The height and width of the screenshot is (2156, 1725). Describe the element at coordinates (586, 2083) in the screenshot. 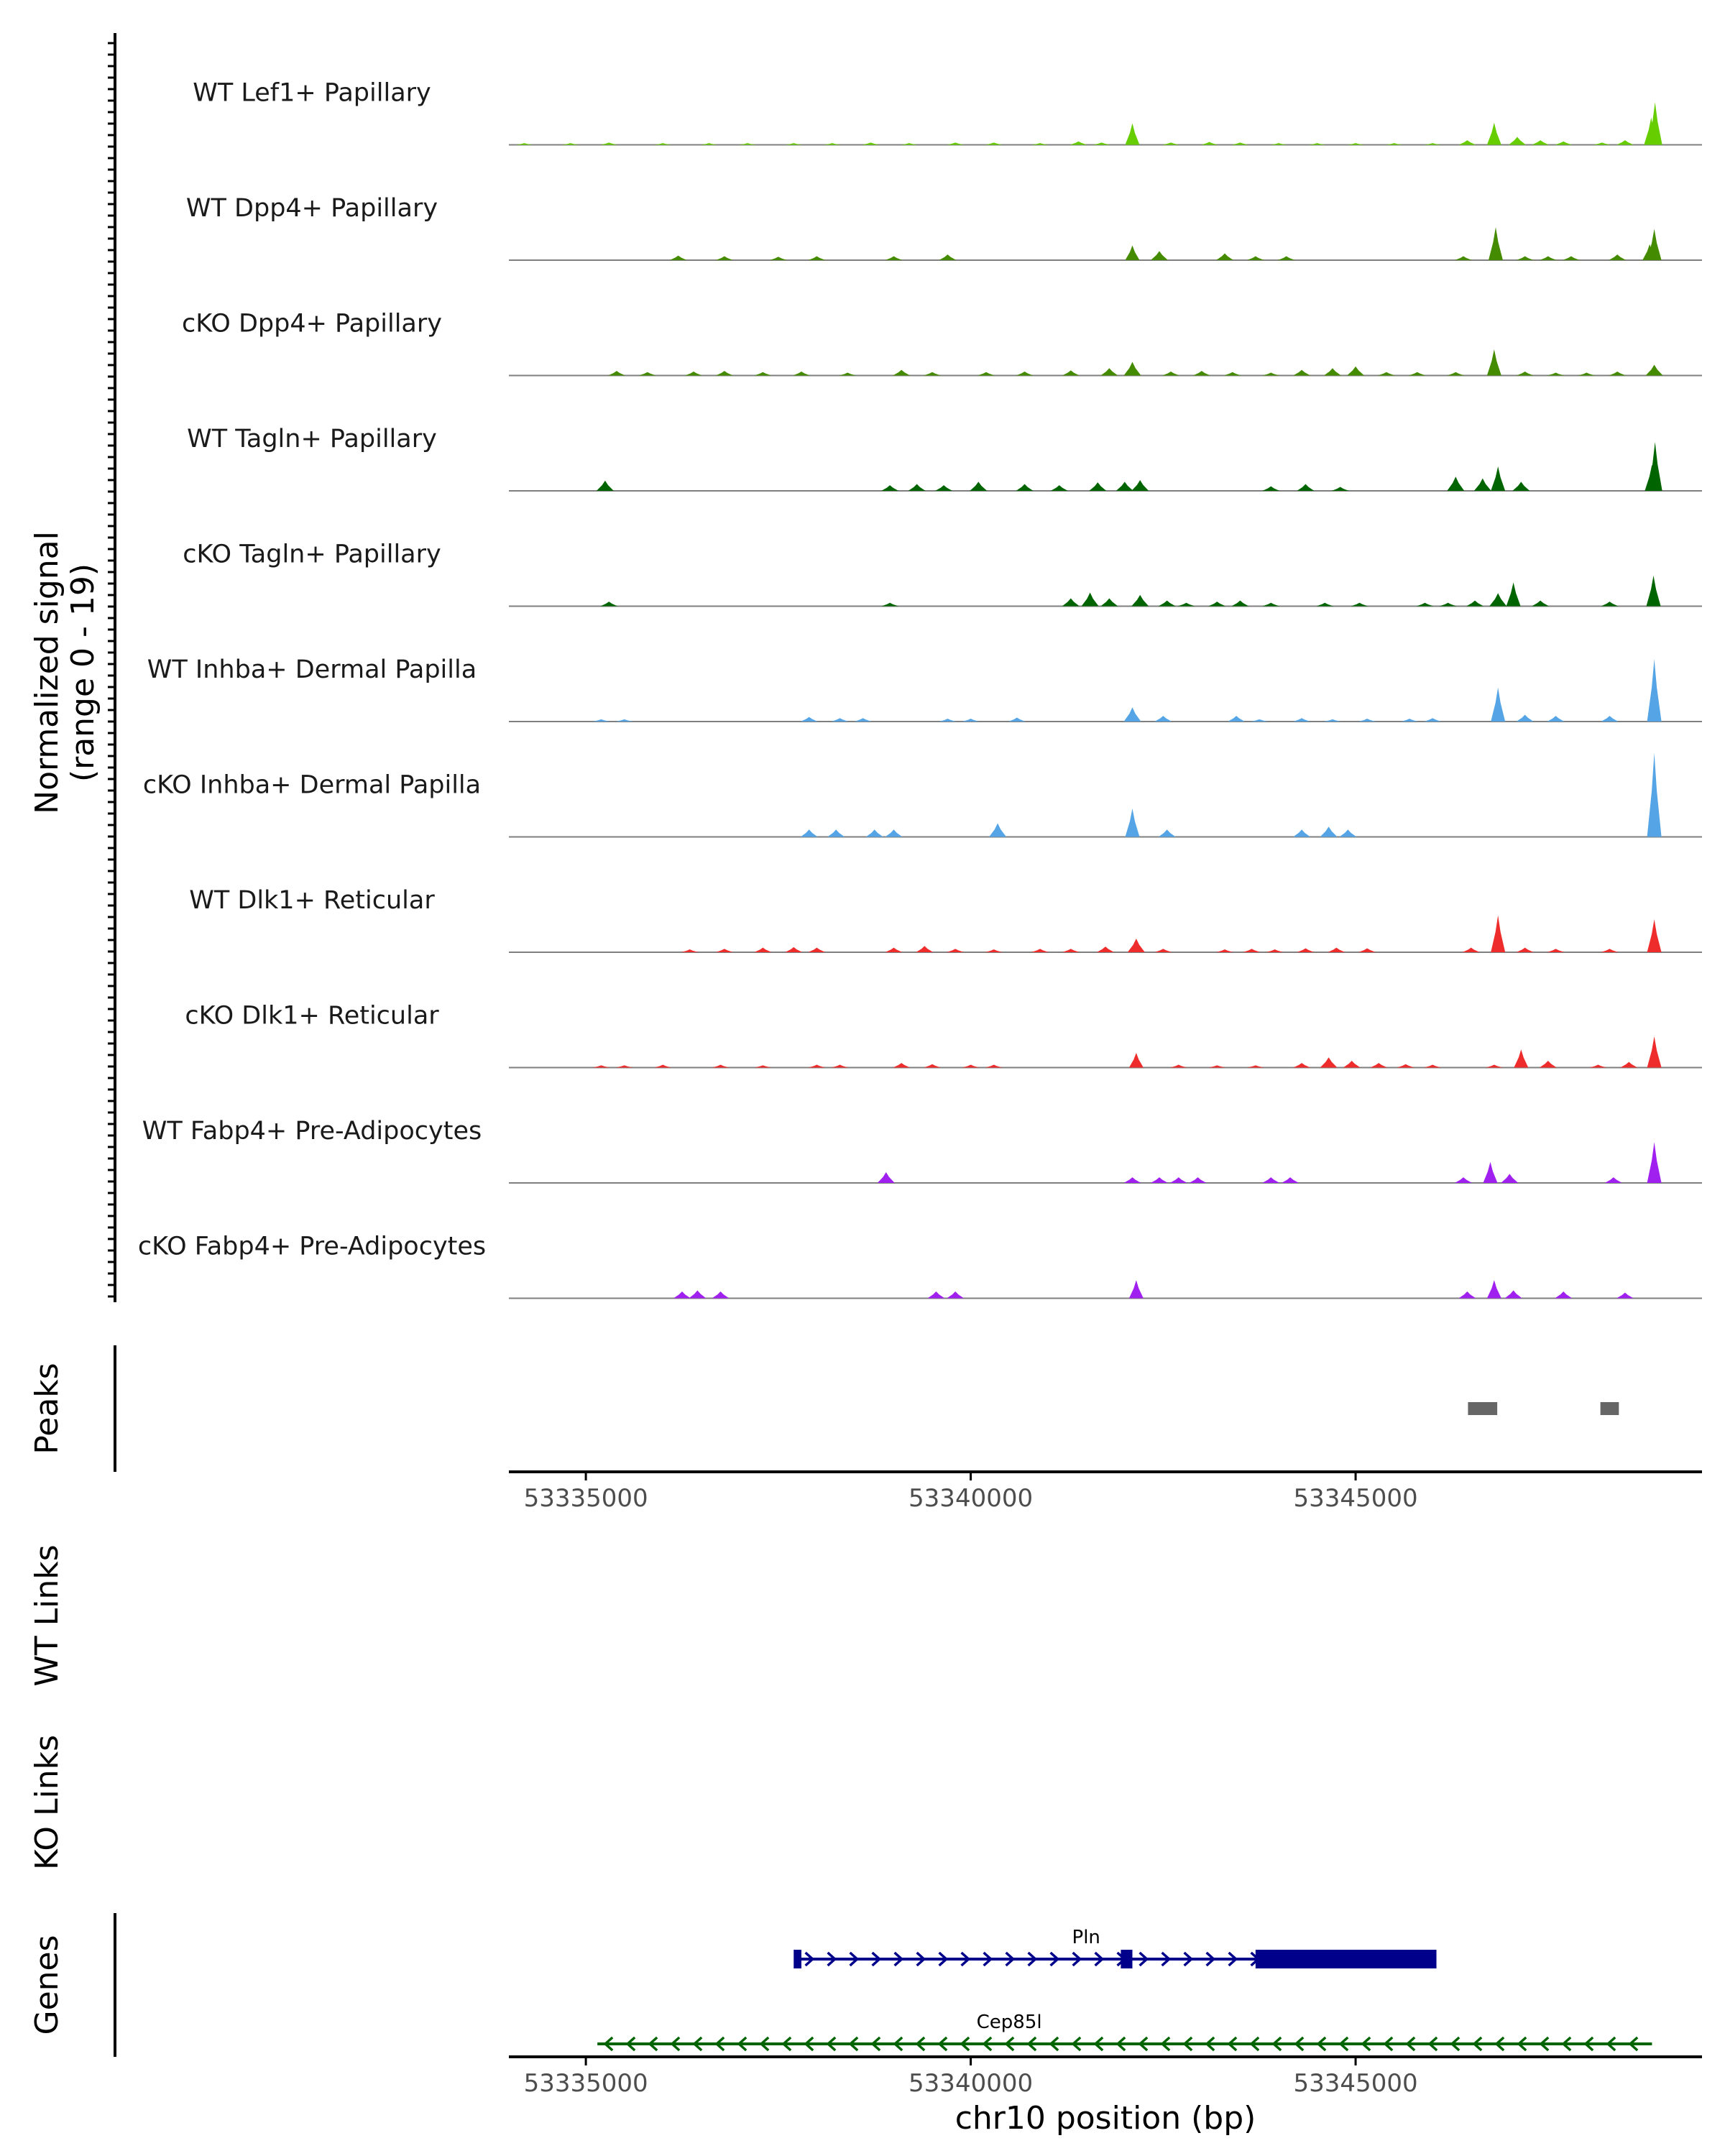

I see `x-tick-label: 53335000` at that location.